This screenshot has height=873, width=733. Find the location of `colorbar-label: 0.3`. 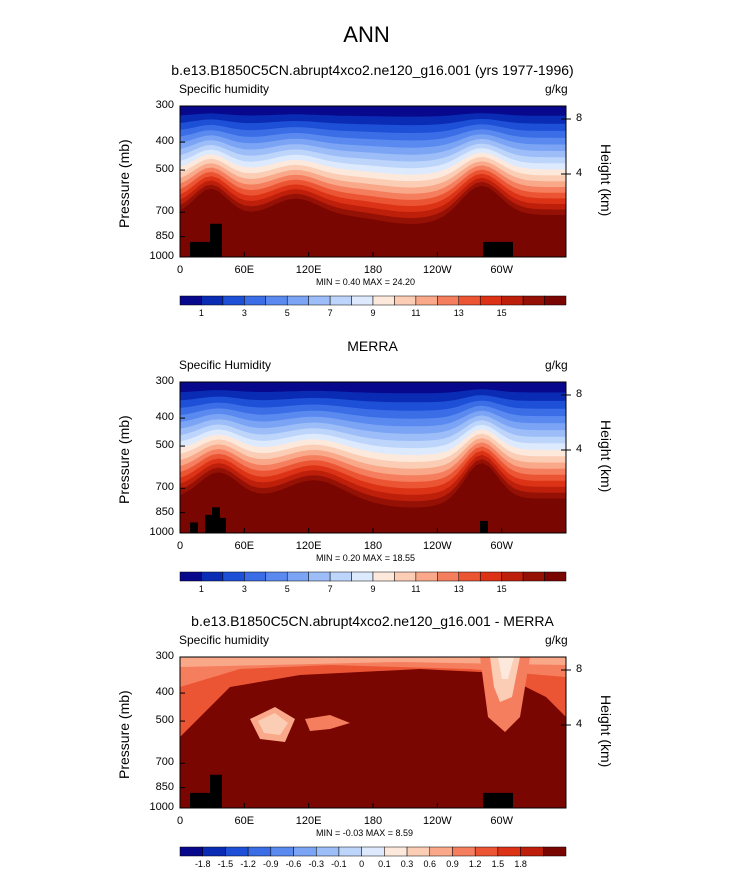

colorbar-label: 0.3 is located at coordinates (407, 864).